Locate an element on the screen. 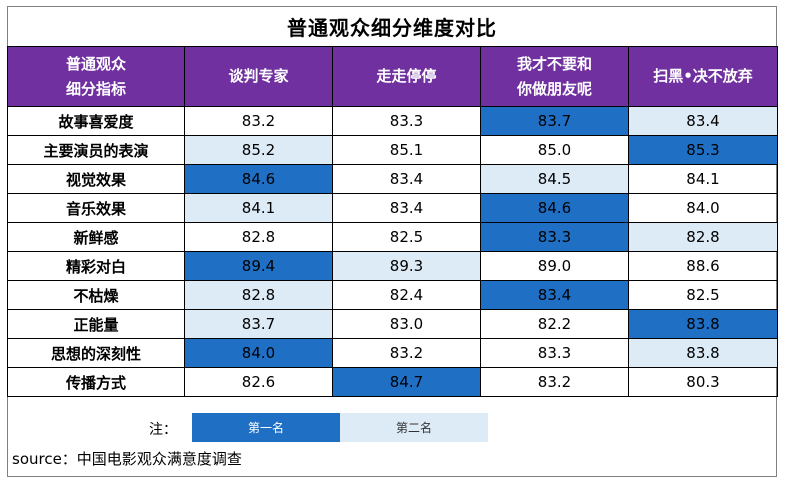 The image size is (787, 483). table-row: 音乐效果 84.1 83.4 84.6 84.0 is located at coordinates (392, 208).